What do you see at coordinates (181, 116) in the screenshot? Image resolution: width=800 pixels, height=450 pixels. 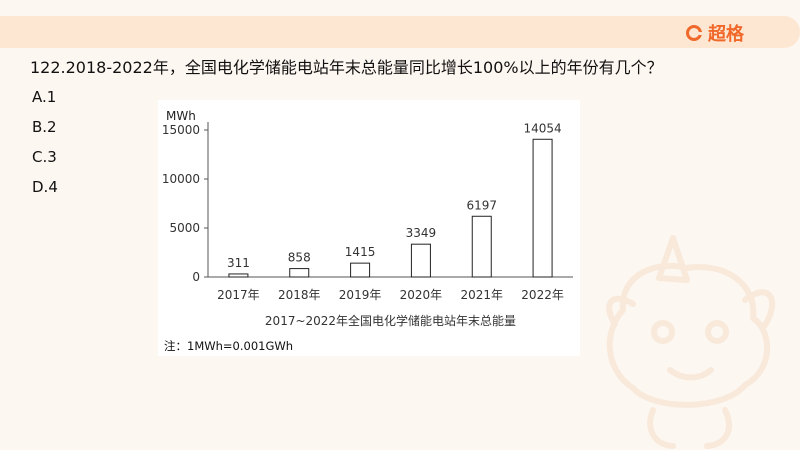 I see `y-axis-label: MWh` at bounding box center [181, 116].